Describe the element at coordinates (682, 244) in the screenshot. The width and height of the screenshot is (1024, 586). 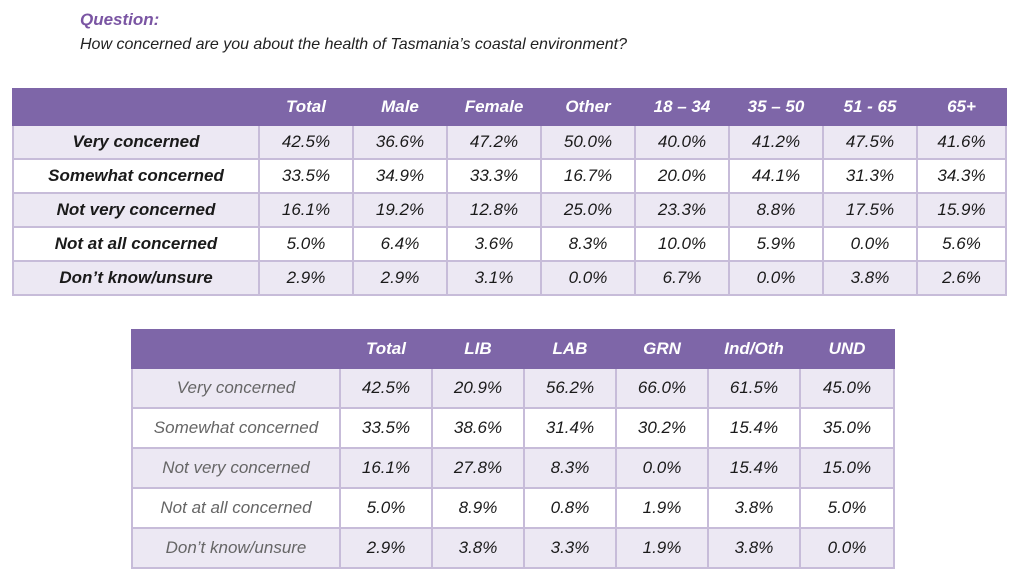
I see `demographics-value-cell: 10.0%` at that location.